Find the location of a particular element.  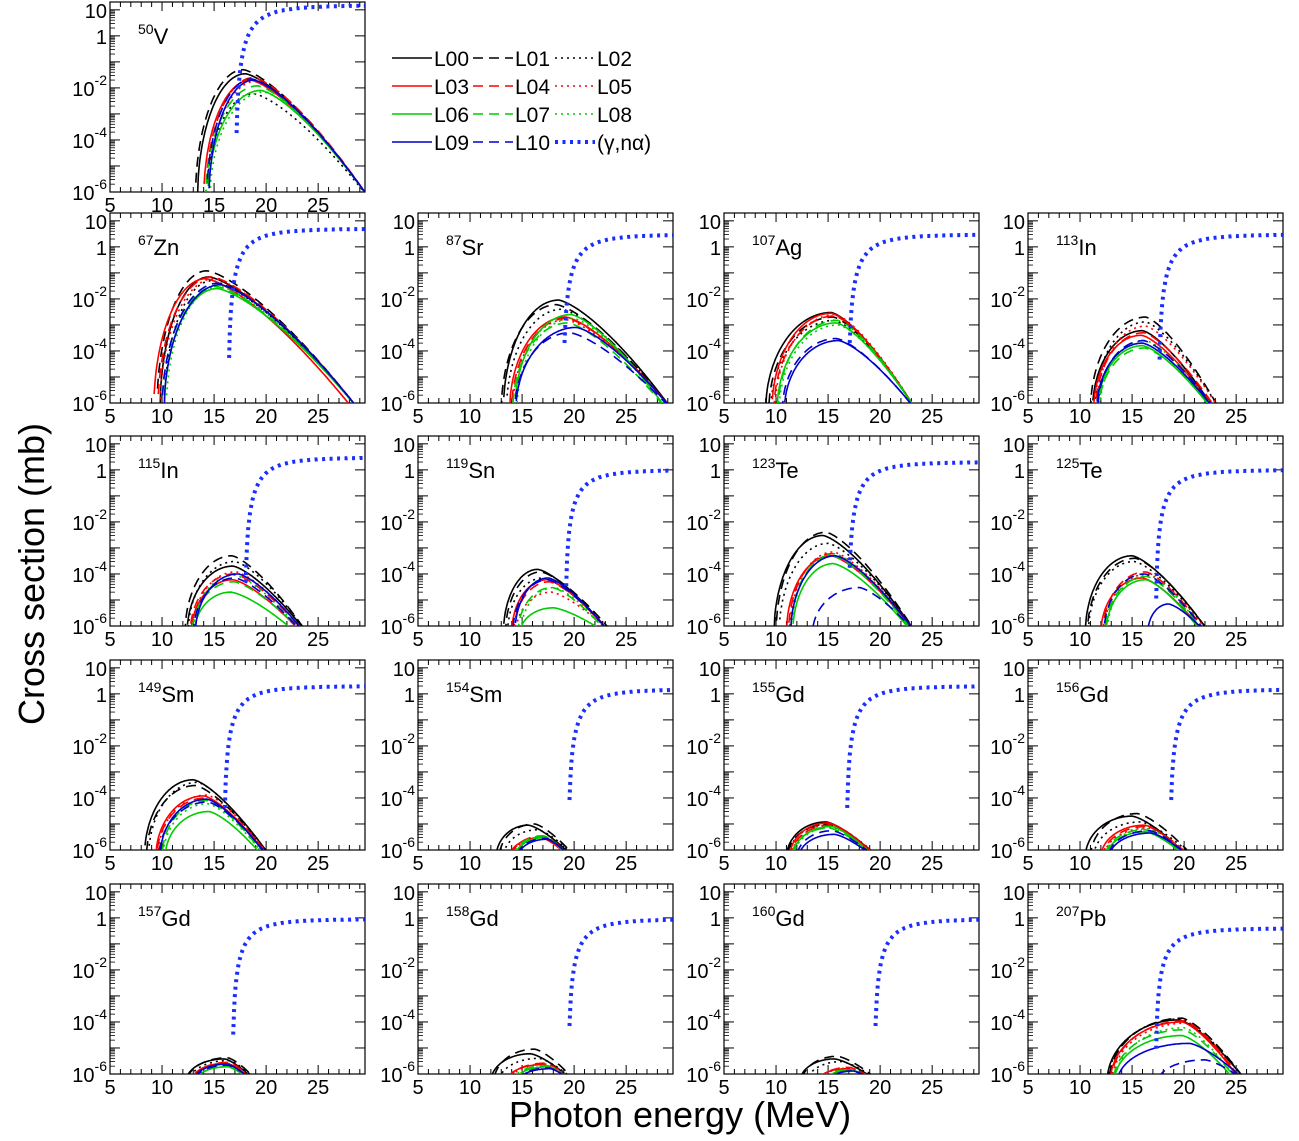

nuclide-label: 119Sn is located at coordinates (470, 469).